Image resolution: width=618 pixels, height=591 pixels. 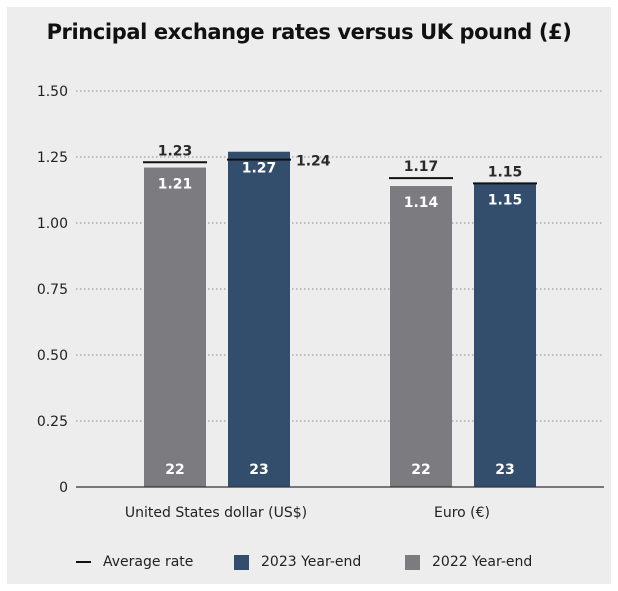 I want to click on bar-value-label: 1.14, so click(x=421, y=203).